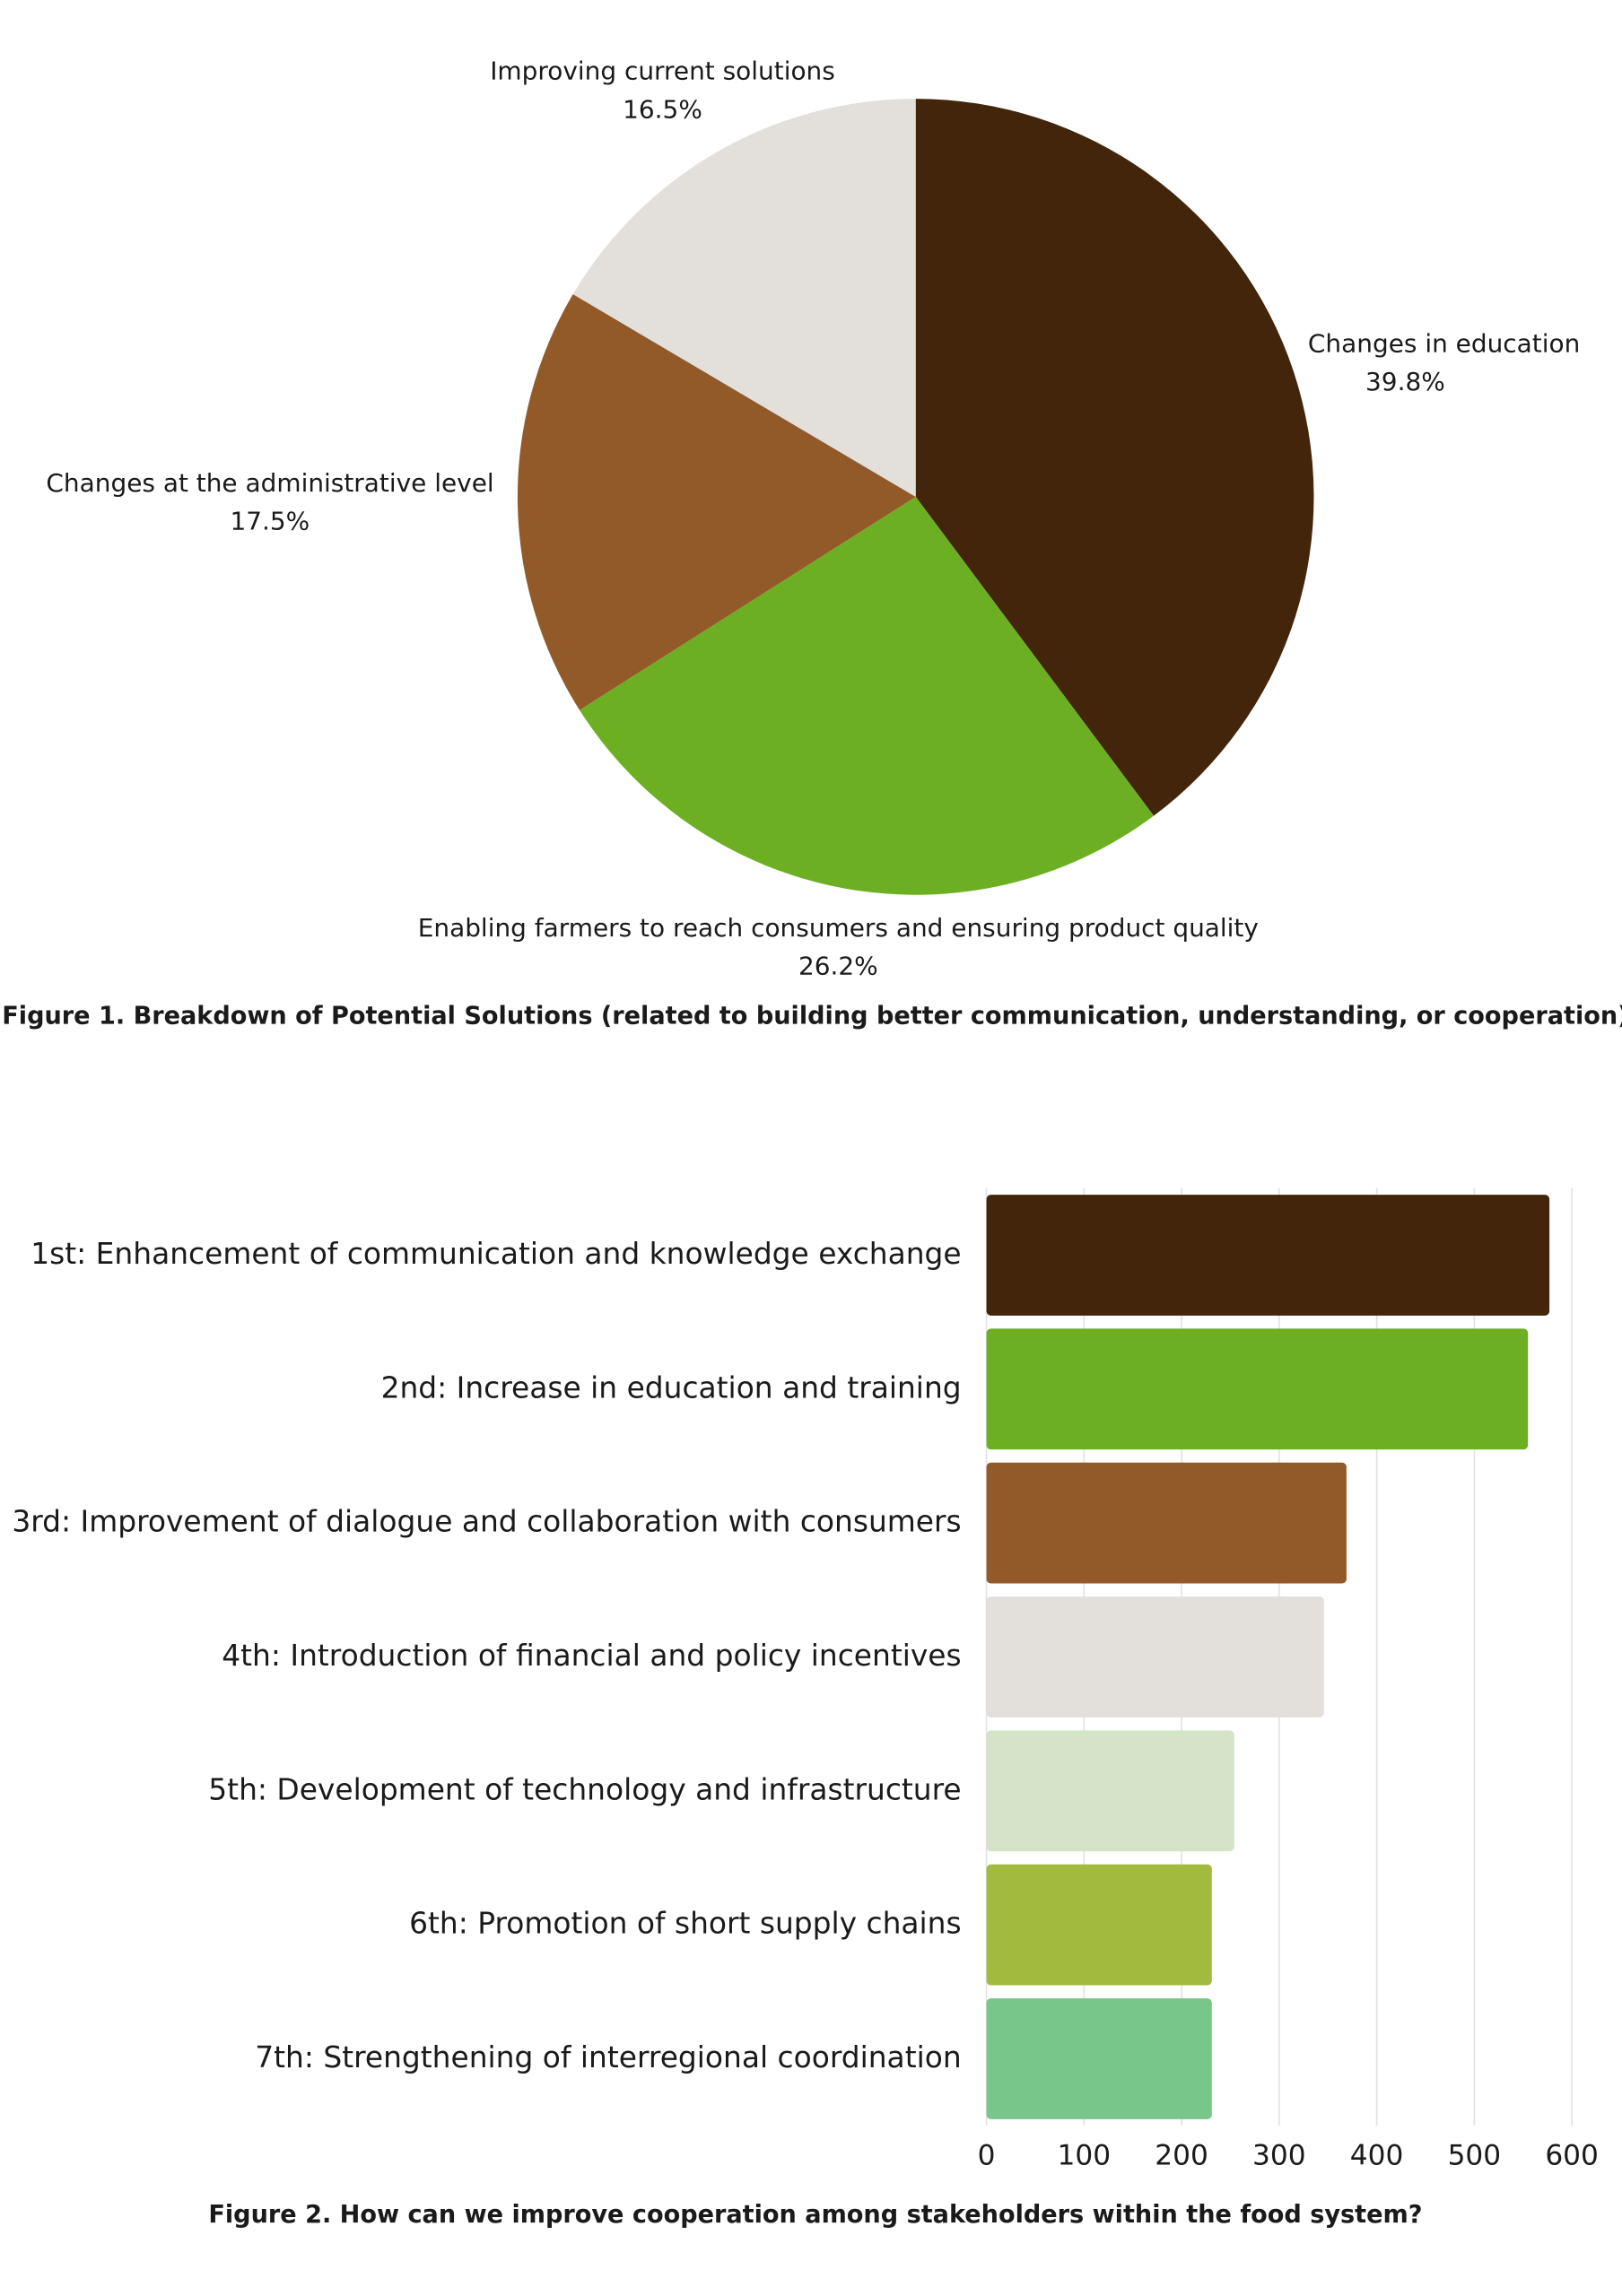 This screenshot has width=1622, height=2296. Describe the element at coordinates (672, 1387) in the screenshot. I see `y-tick-label: 2nd: Increase in education and training` at that location.